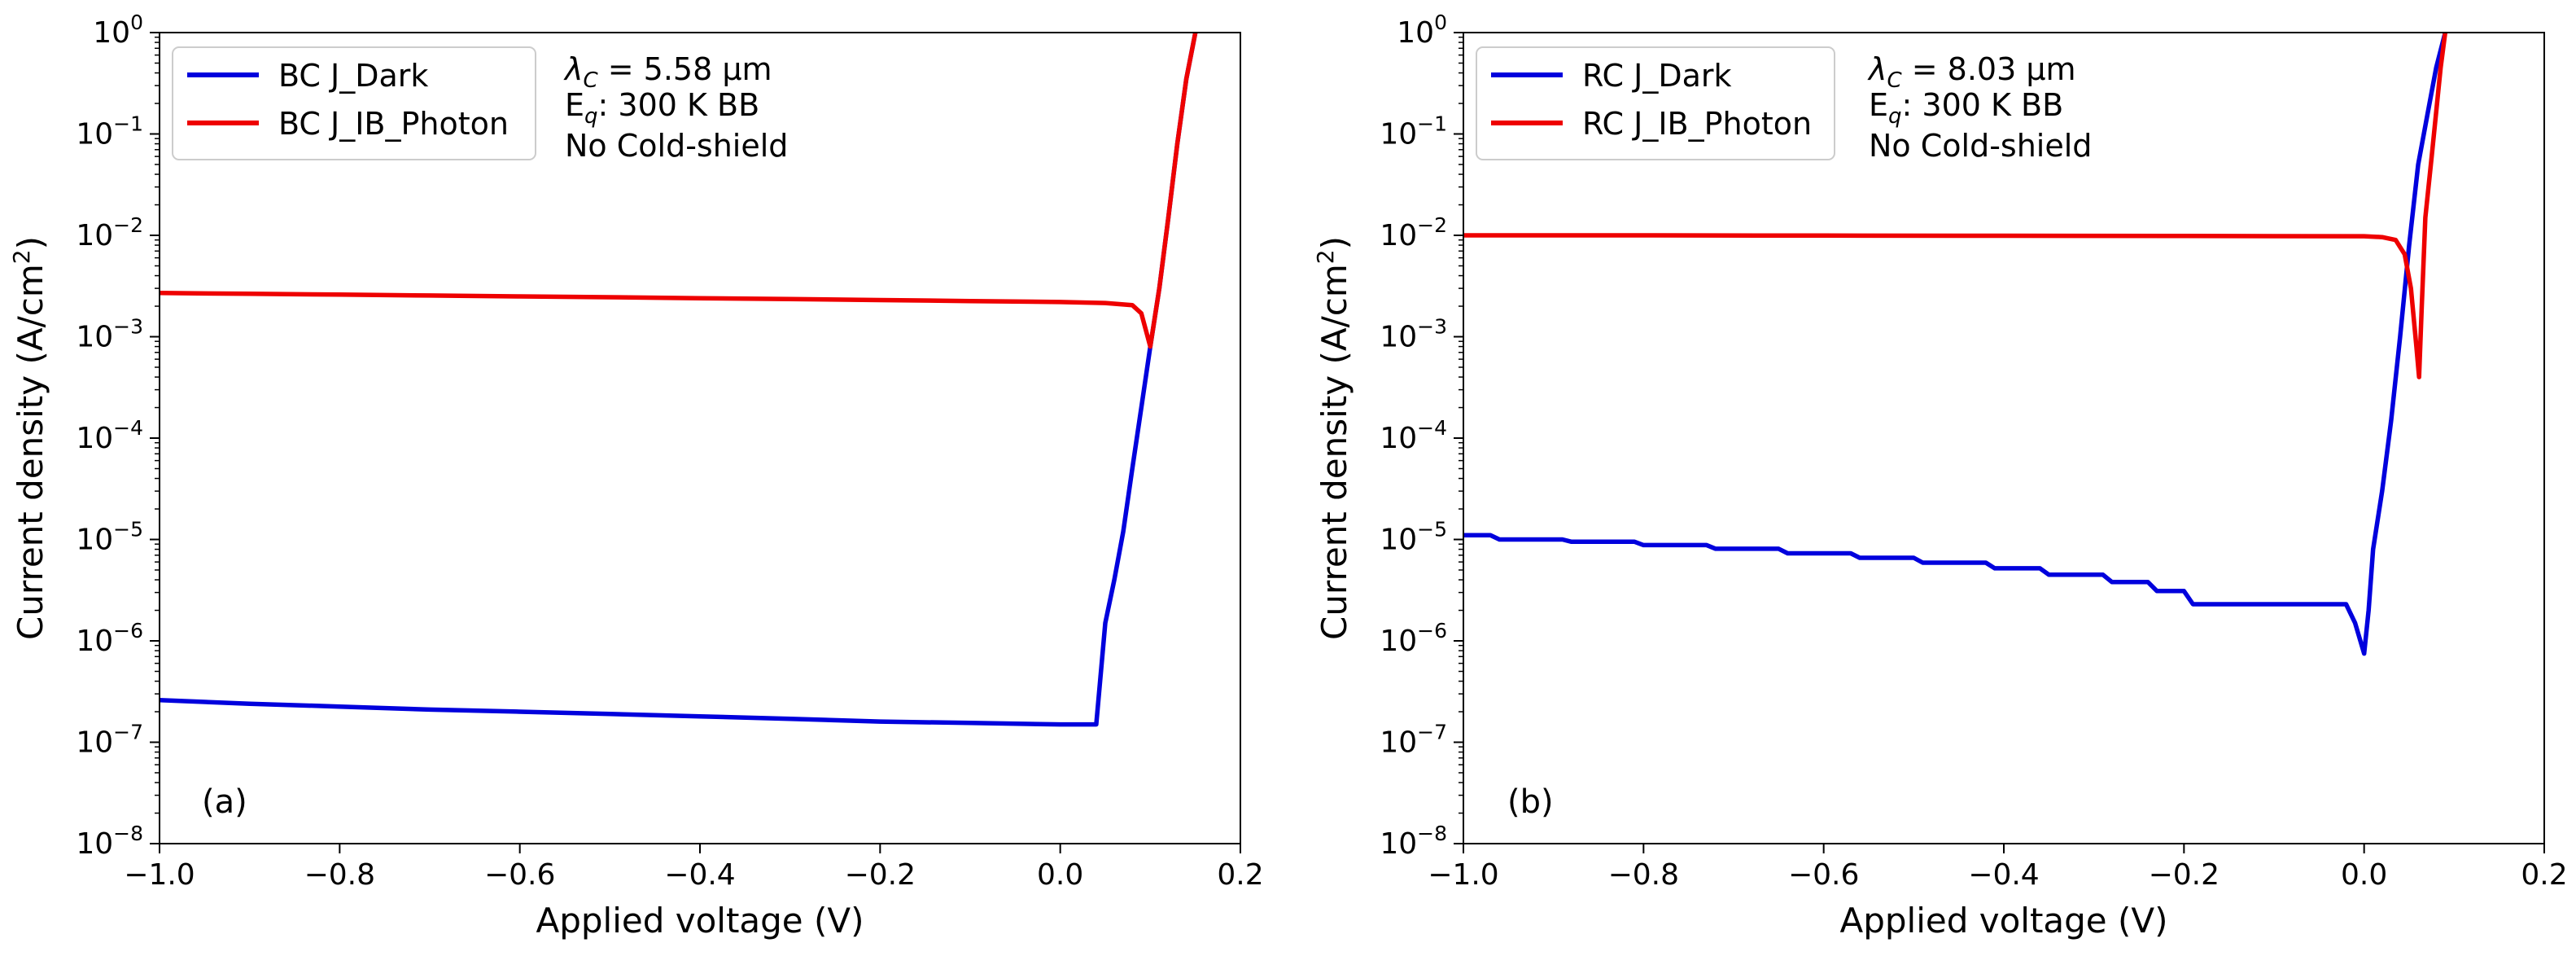 The height and width of the screenshot is (956, 2576). What do you see at coordinates (1440, 22) in the screenshot?
I see `y-tick-label-exponent: 0` at bounding box center [1440, 22].